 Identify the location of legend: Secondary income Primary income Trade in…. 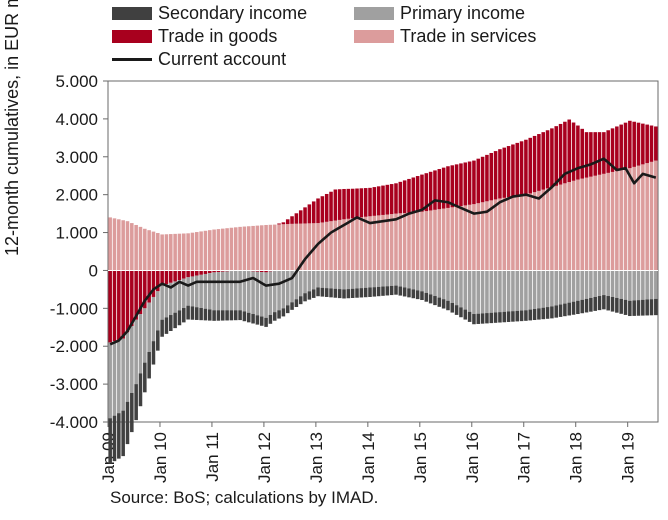
(372, 36).